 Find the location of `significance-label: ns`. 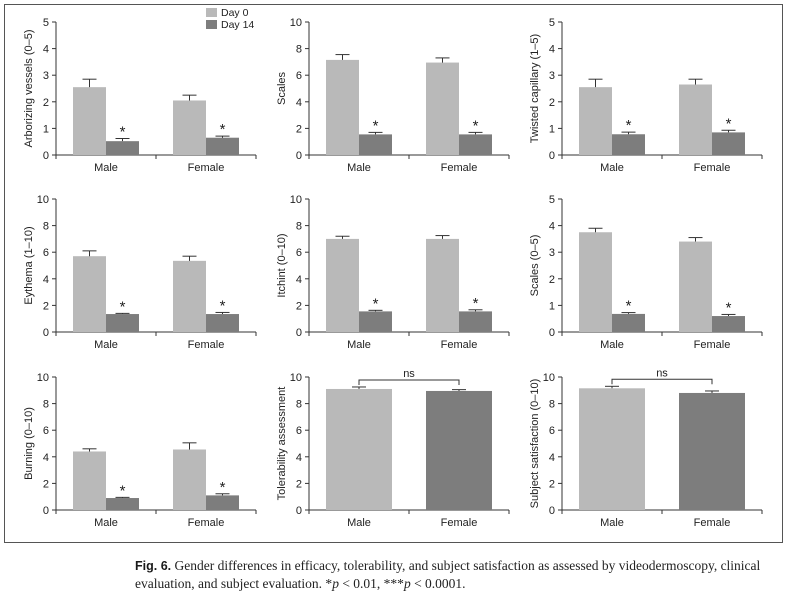

significance-label: ns is located at coordinates (409, 374).